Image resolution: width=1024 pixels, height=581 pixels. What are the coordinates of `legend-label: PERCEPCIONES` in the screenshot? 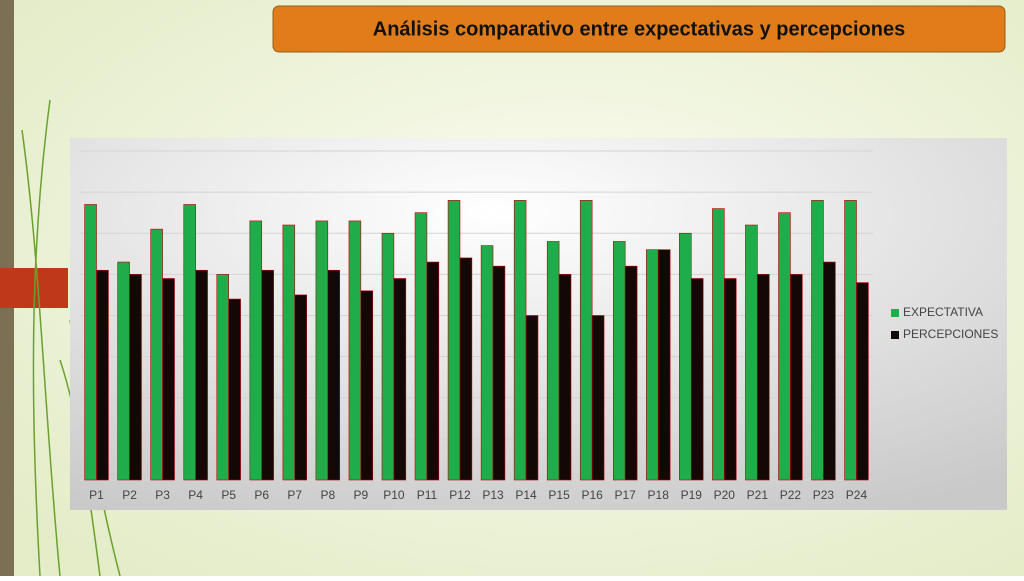 It's located at (950, 334).